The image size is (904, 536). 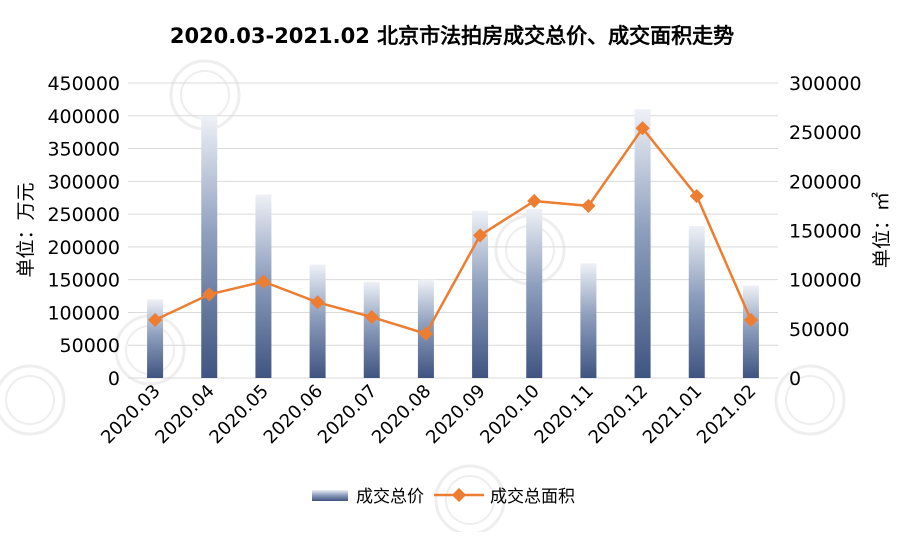 I want to click on y-left-tick-label: 100000, so click(x=83, y=313).